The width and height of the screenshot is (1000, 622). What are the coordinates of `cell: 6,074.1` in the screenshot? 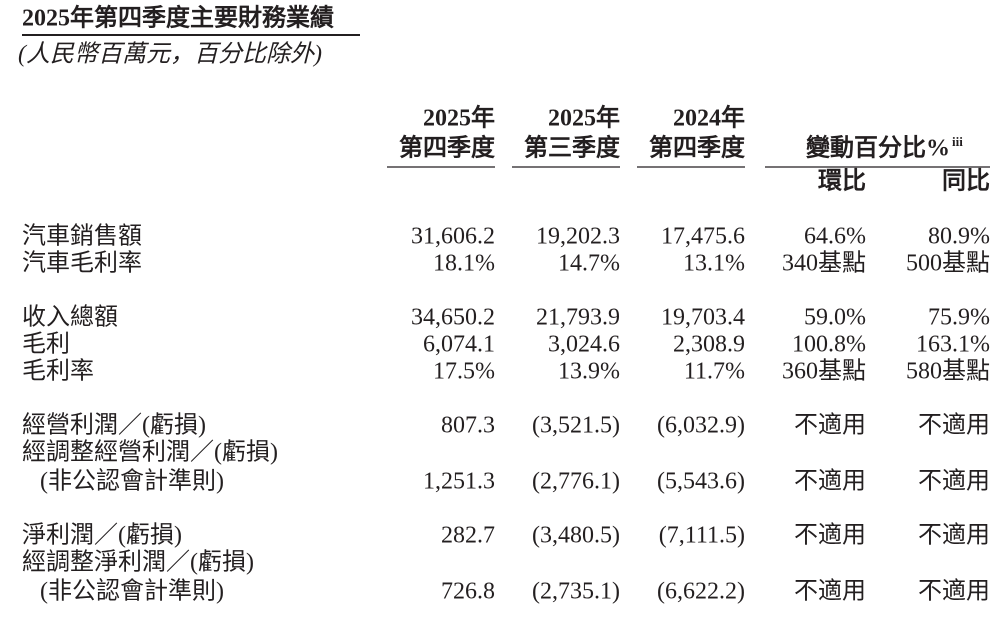 It's located at (459, 345).